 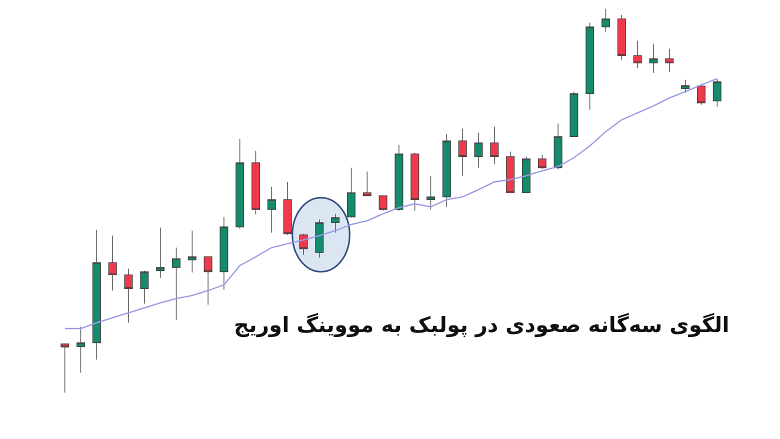 What do you see at coordinates (482, 325) in the screenshot?
I see `text: الگوی سه‌گانه صعودی در پولبک به مووینگ اوریج` at bounding box center [482, 325].